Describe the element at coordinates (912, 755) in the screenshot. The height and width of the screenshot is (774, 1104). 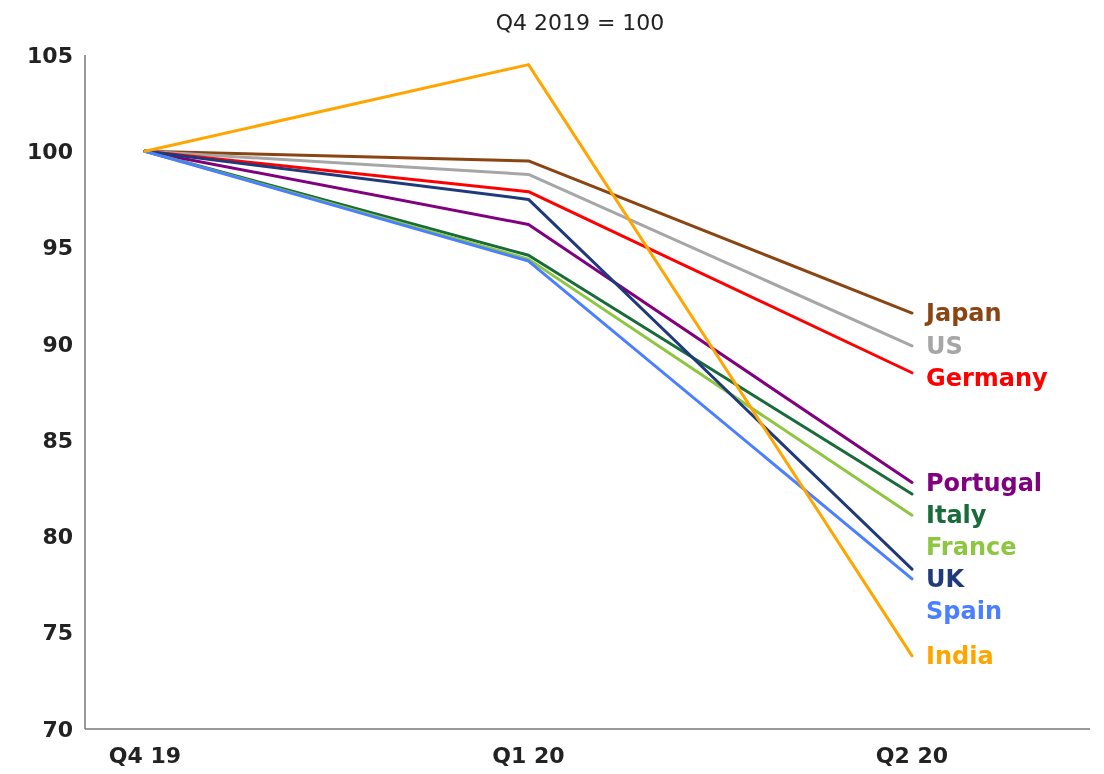
I see `x-tick-label: Q2 20` at that location.